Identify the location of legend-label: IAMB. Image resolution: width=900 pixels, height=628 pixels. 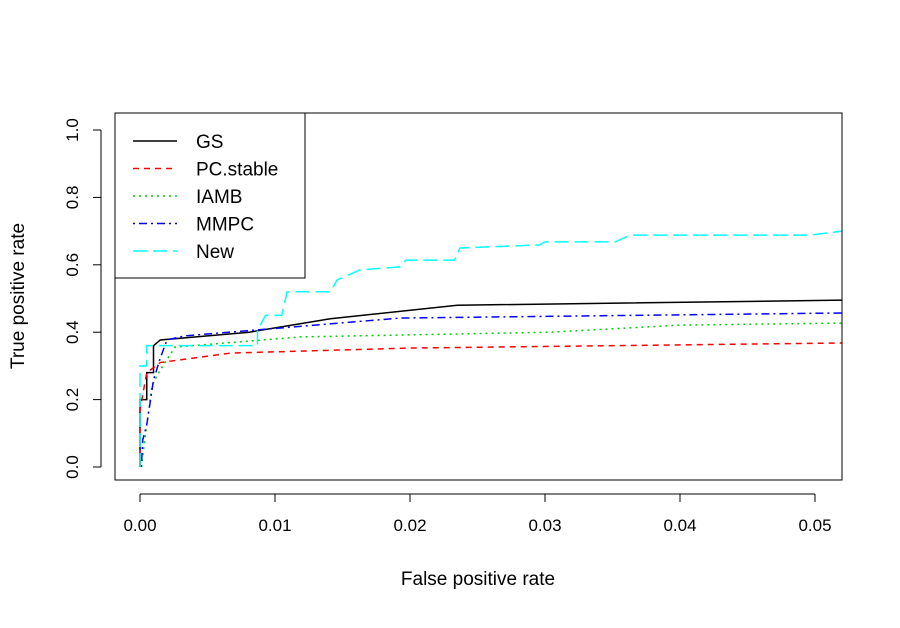
(219, 197).